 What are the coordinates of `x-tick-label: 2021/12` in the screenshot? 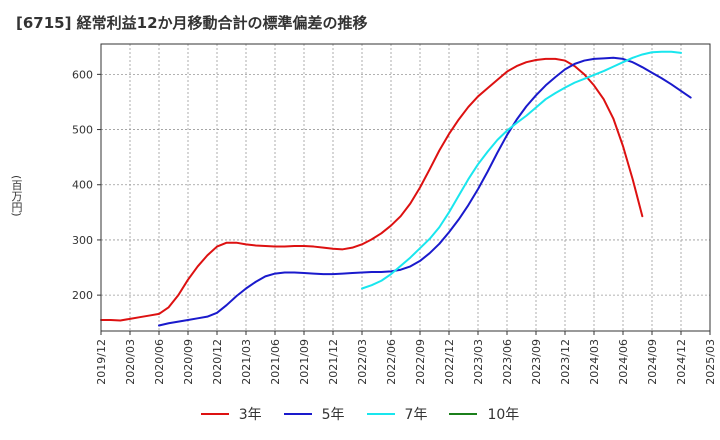 It's located at (333, 362).